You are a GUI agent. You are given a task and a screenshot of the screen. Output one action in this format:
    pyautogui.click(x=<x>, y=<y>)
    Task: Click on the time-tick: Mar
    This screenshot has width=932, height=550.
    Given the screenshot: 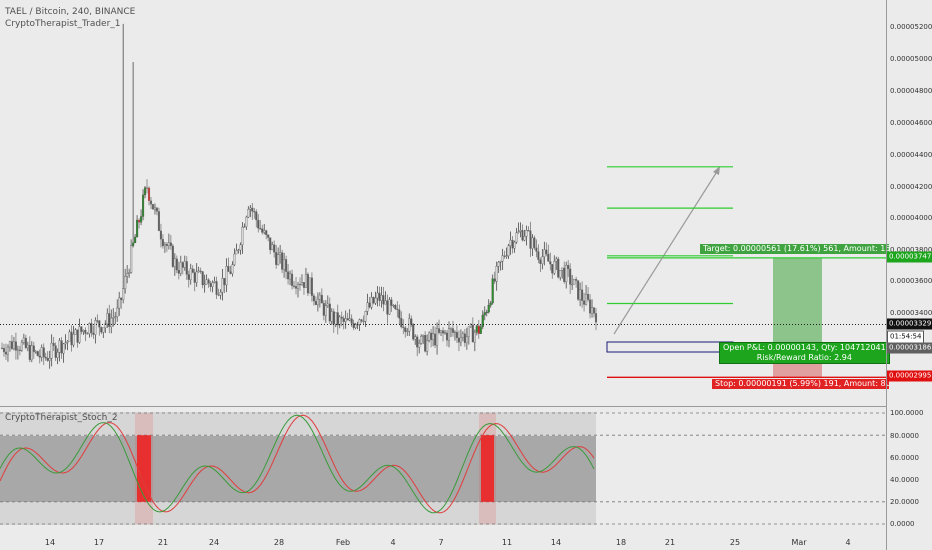 What is the action you would take?
    pyautogui.click(x=799, y=542)
    